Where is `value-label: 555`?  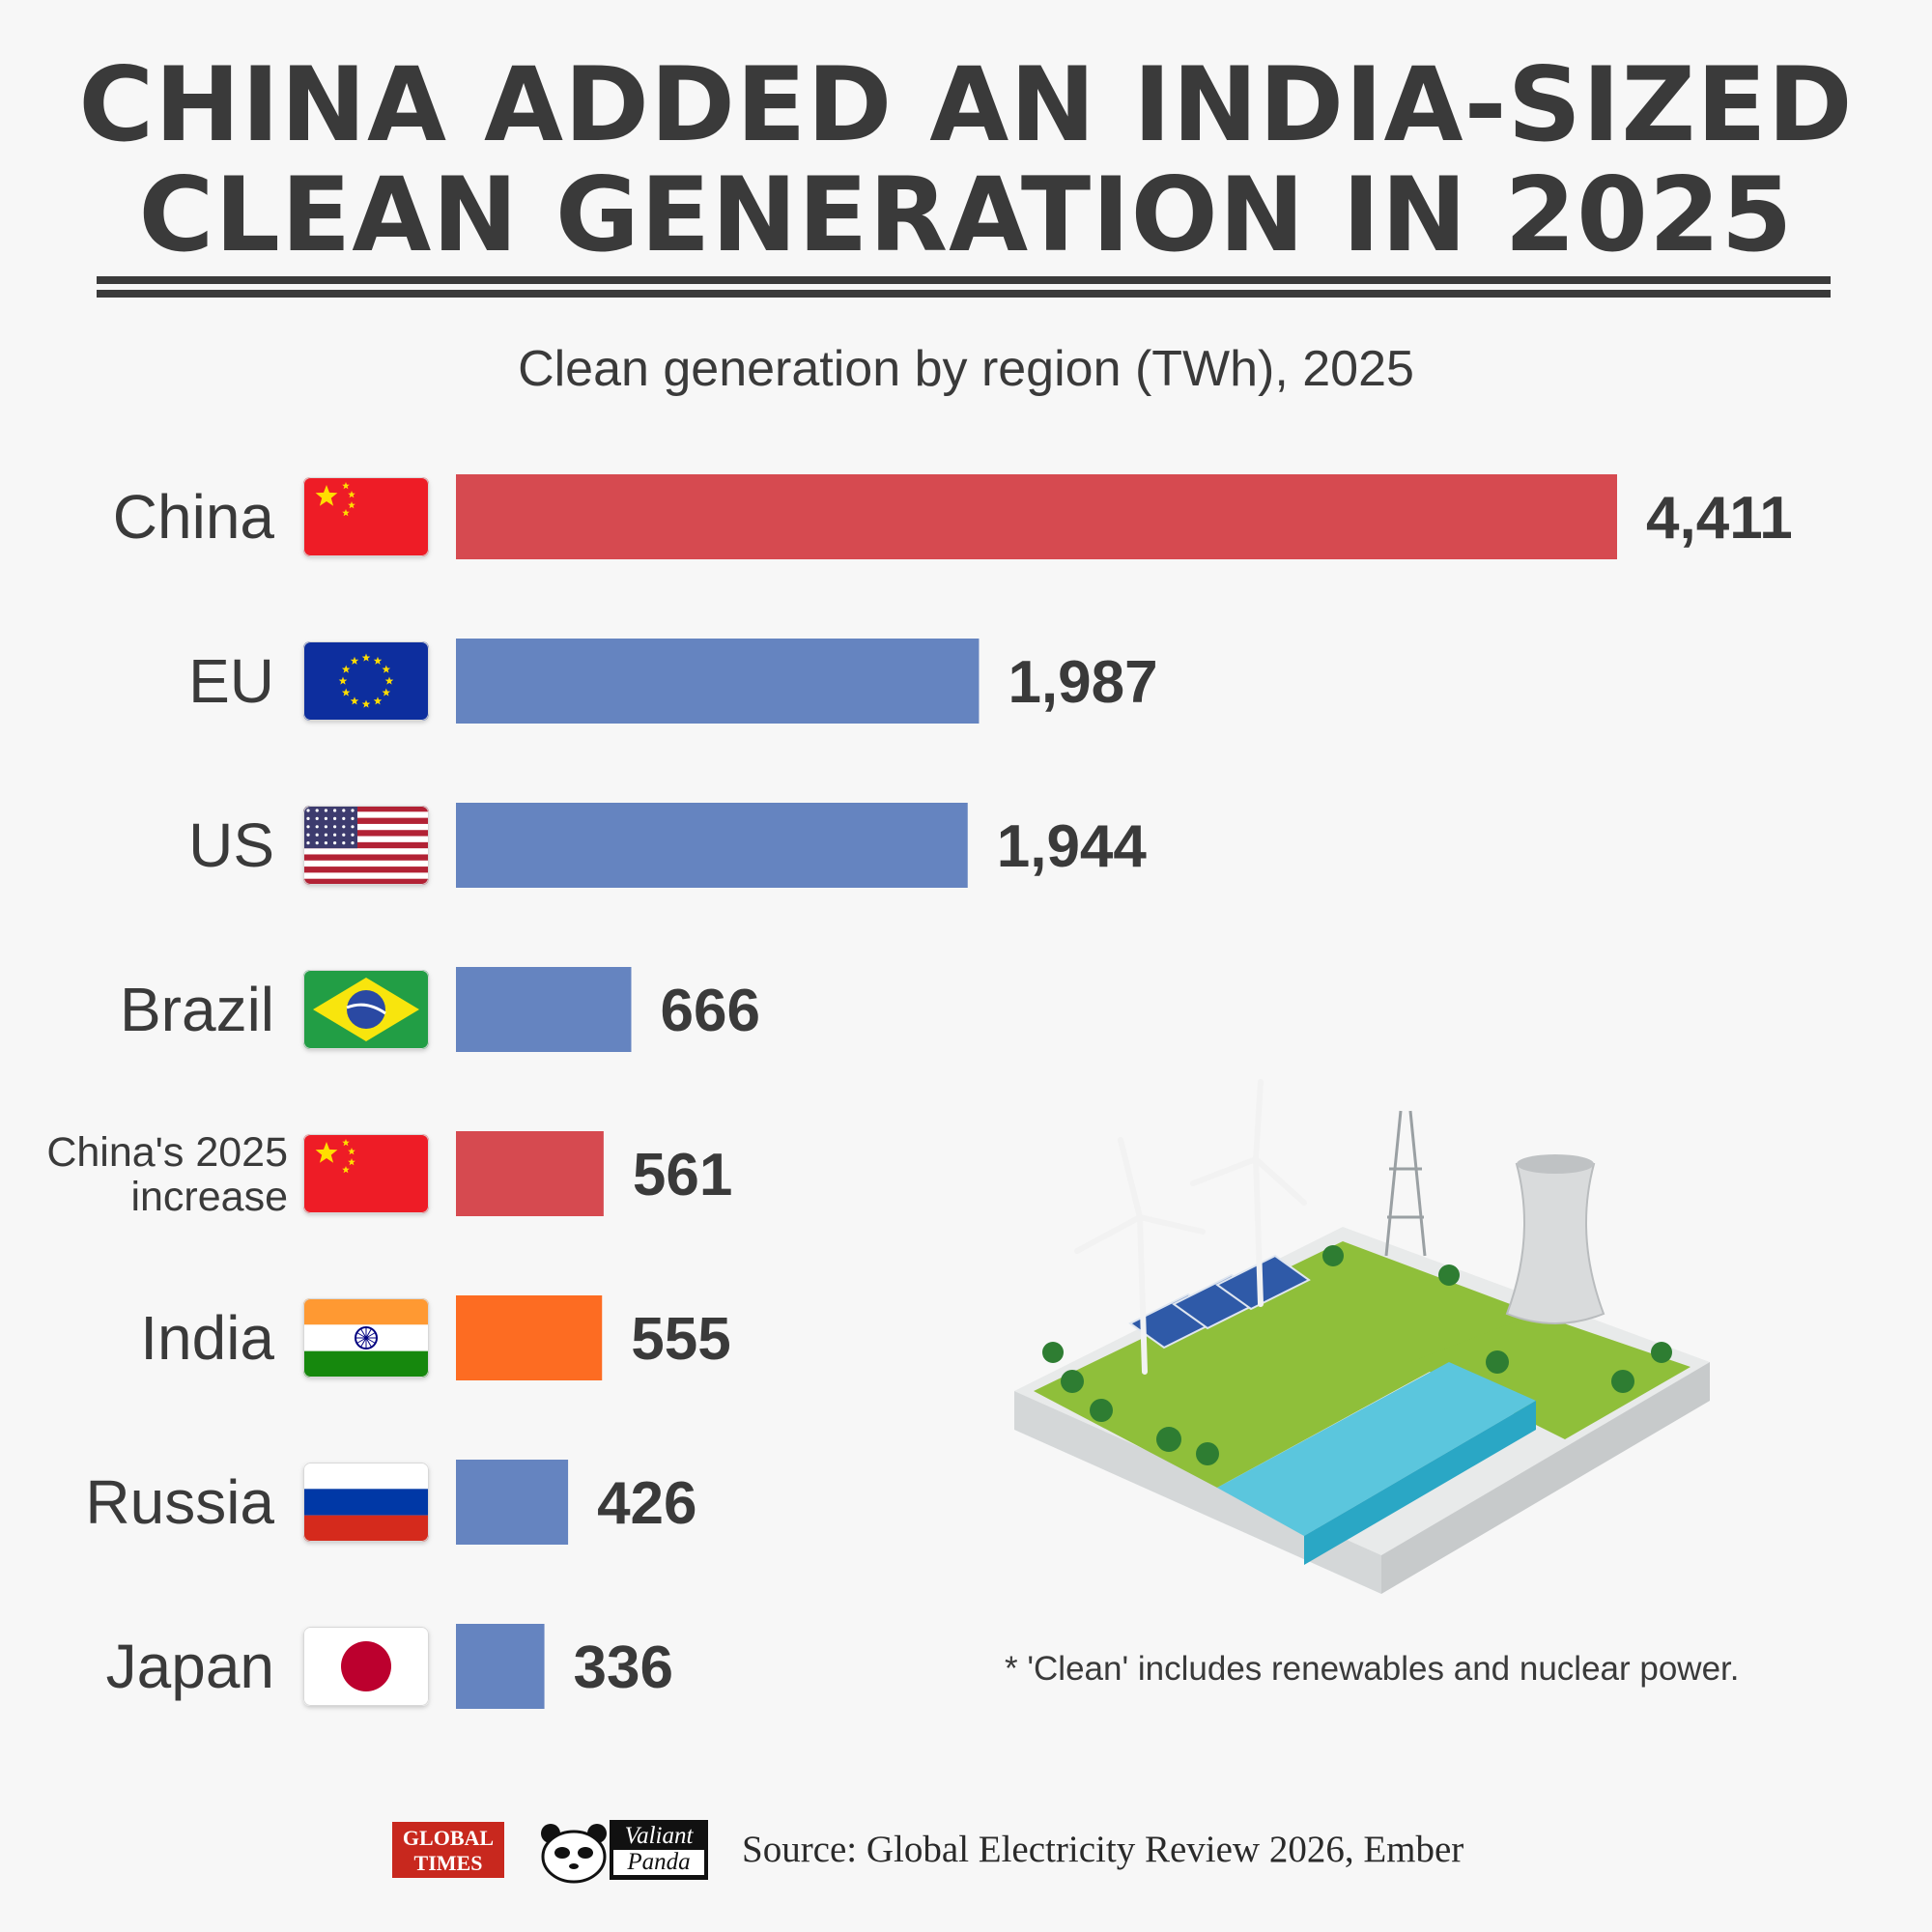
value-label: 555 is located at coordinates (680, 1339).